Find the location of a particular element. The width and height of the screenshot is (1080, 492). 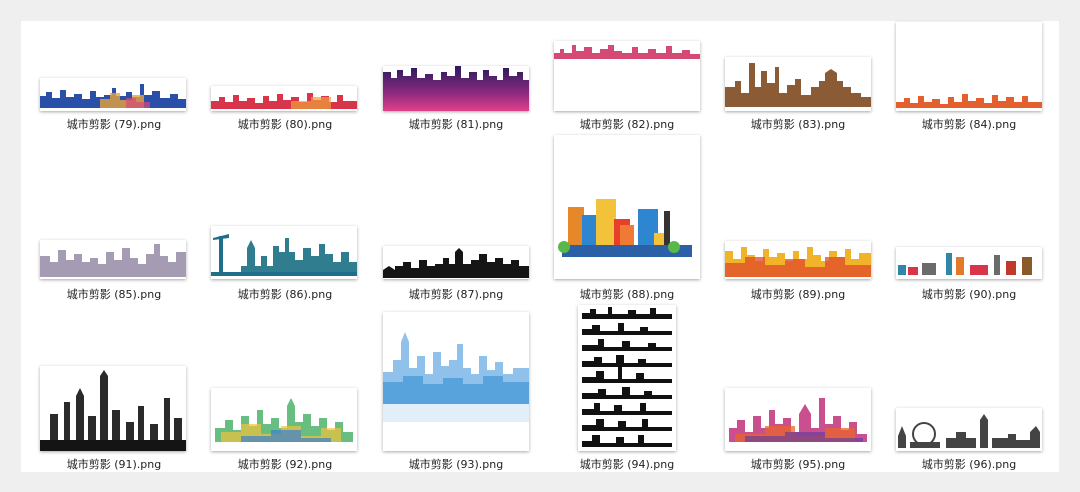

file-name-91: 城市剪影 (91).png is located at coordinates (114, 464).